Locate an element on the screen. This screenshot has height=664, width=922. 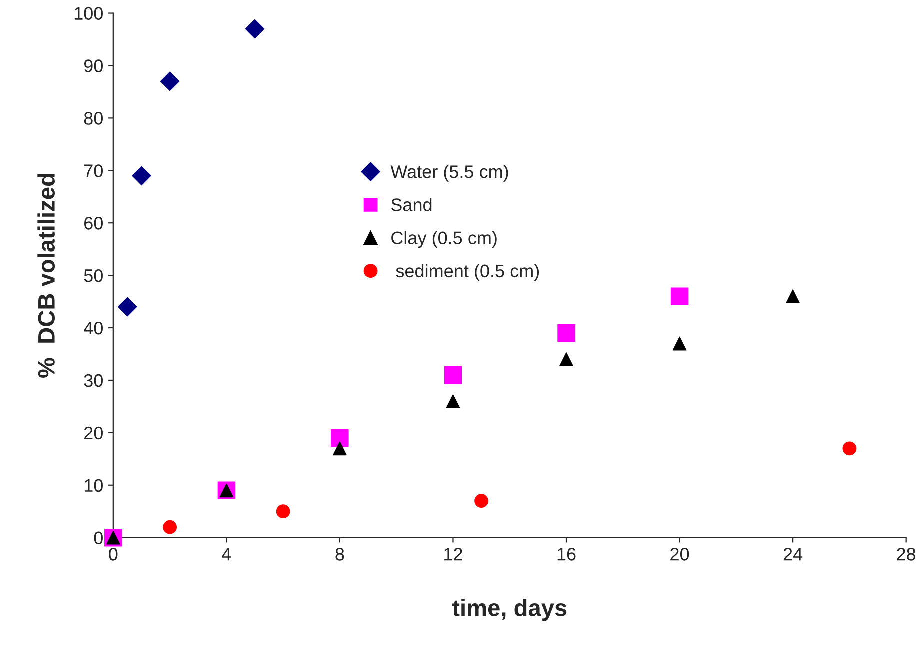
y-tick-label: 20 is located at coordinates (93, 433).